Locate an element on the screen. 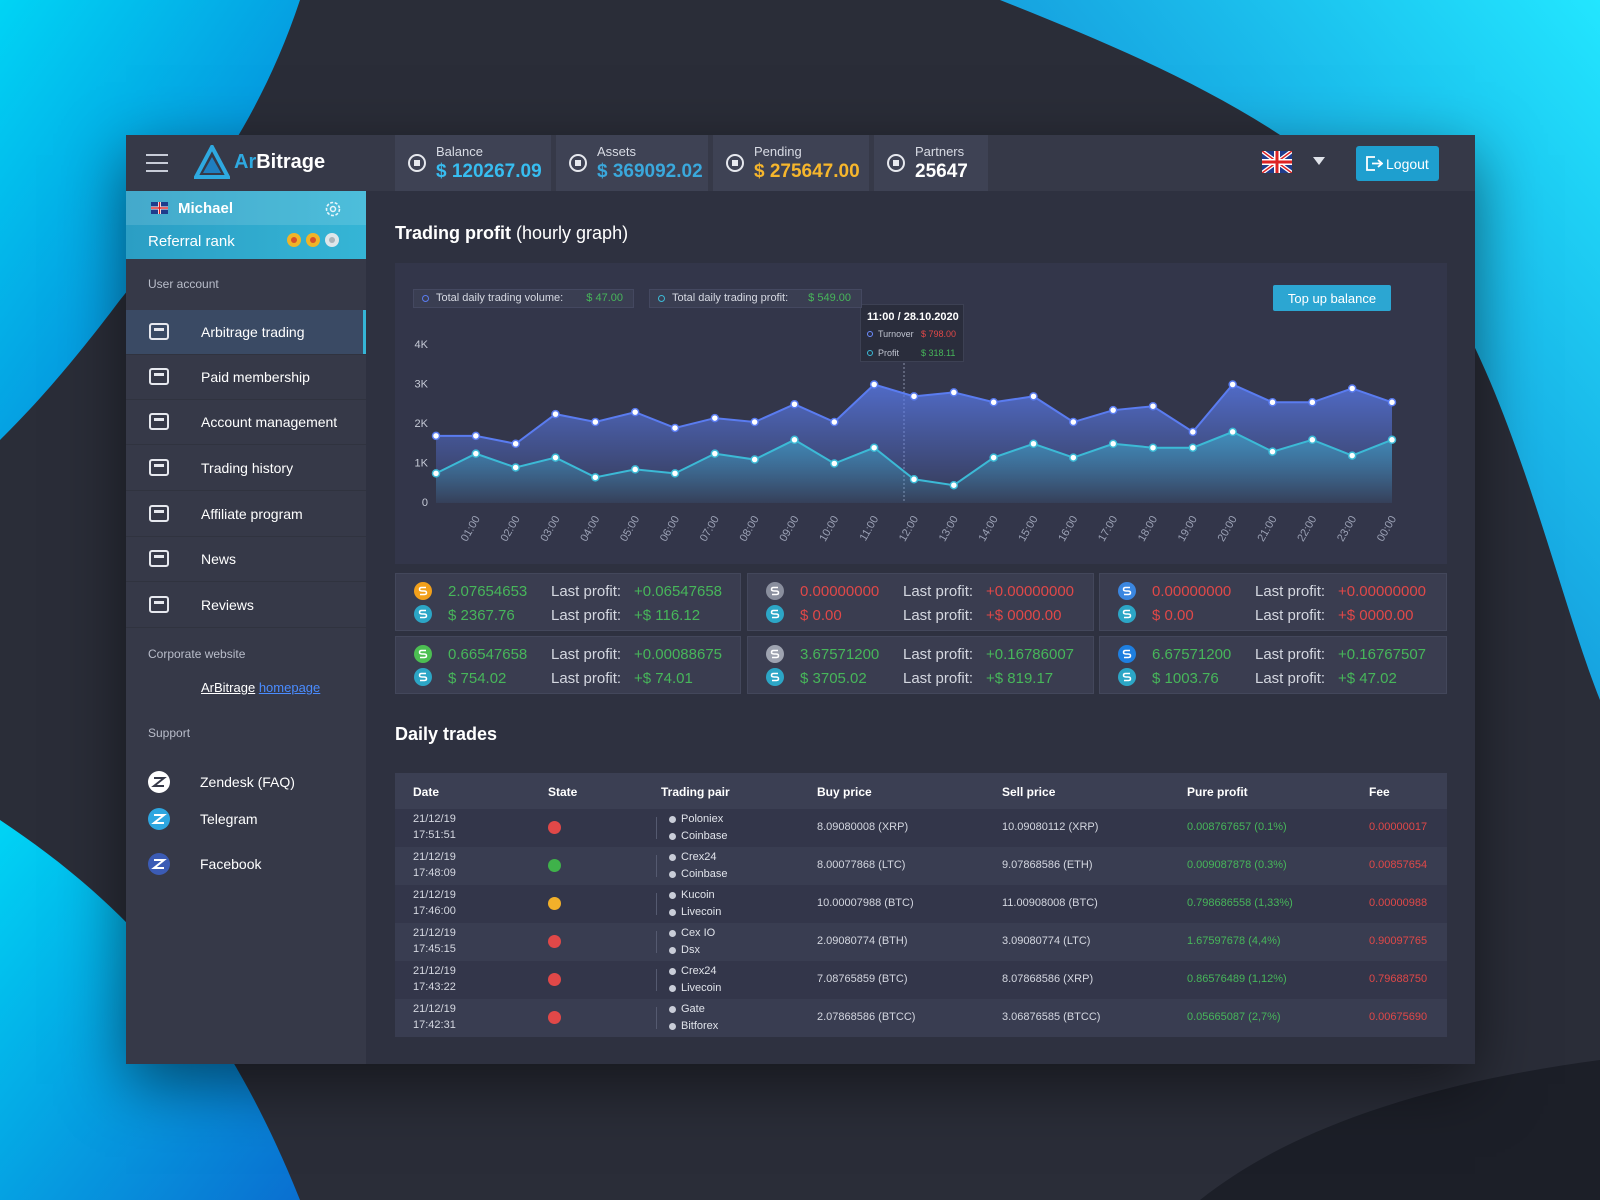  menu-item: Arbitrage trading is located at coordinates (246, 332).